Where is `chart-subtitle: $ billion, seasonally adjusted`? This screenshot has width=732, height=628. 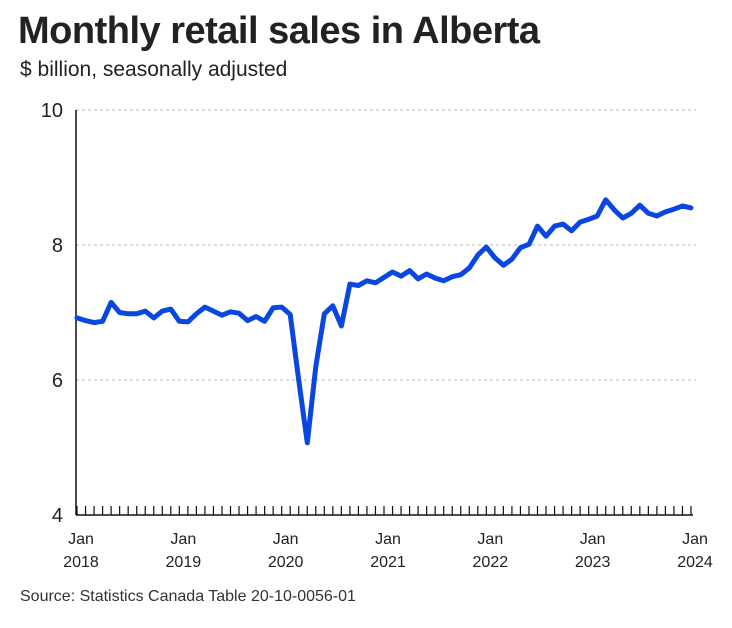
chart-subtitle: $ billion, seasonally adjusted is located at coordinates (154, 69).